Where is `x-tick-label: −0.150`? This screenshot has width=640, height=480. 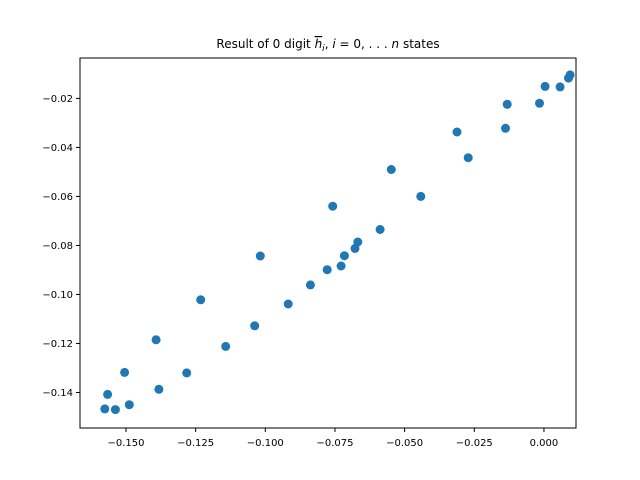 x-tick-label: −0.150 is located at coordinates (125, 443).